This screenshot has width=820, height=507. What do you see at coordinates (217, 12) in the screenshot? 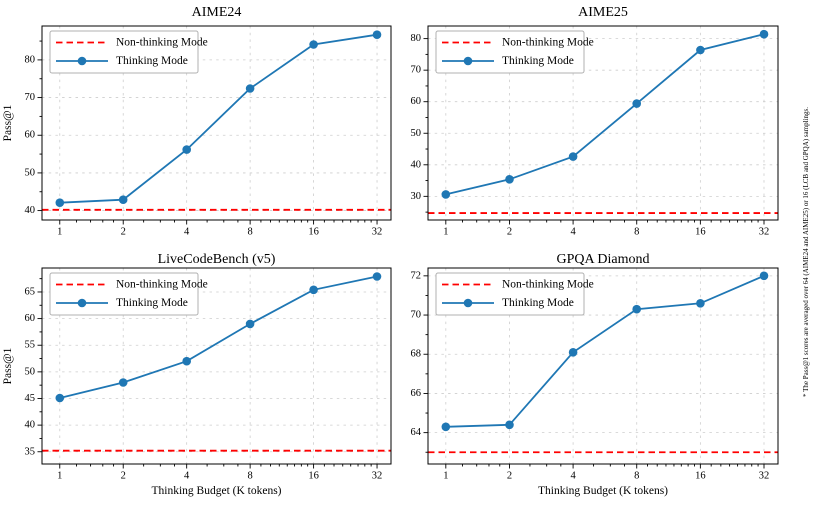
I see `chart-title: AIME24` at bounding box center [217, 12].